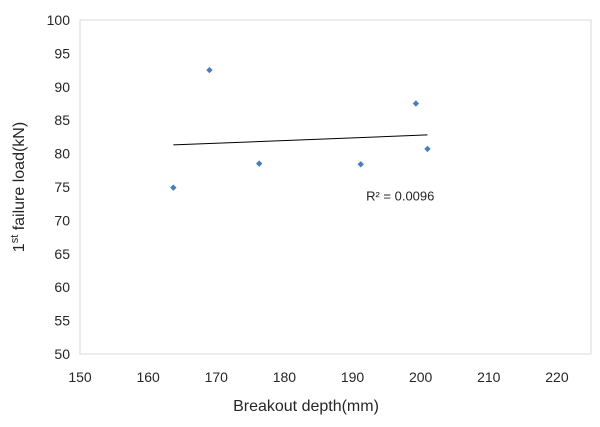  What do you see at coordinates (62, 287) in the screenshot?
I see `y-tick-label: 60` at bounding box center [62, 287].